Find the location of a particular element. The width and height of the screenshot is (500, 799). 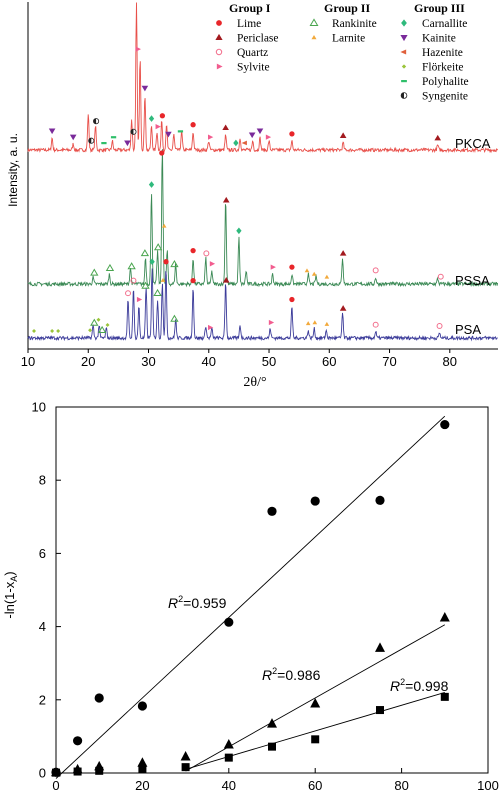

x-tick-label: 50 is located at coordinates (269, 361).